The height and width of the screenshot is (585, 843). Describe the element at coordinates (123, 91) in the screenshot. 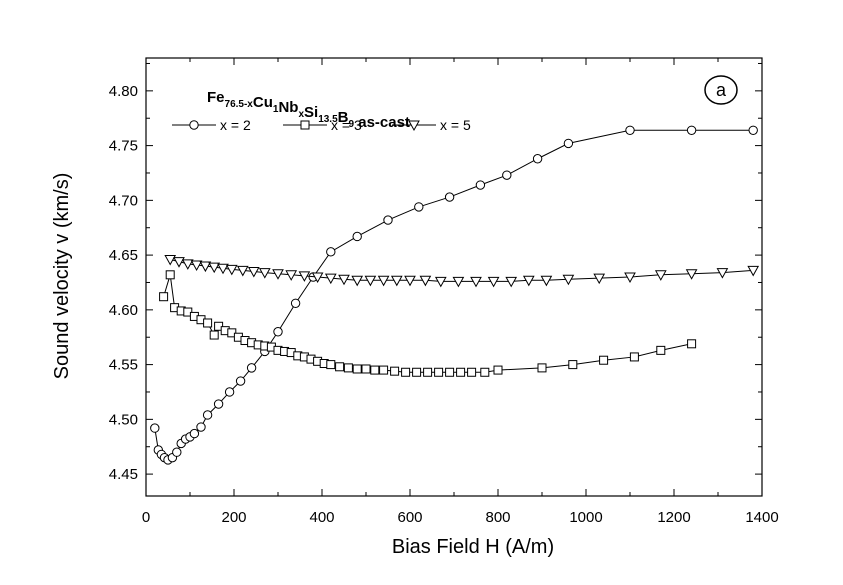

I see `y-tick-label: 4.80` at that location.